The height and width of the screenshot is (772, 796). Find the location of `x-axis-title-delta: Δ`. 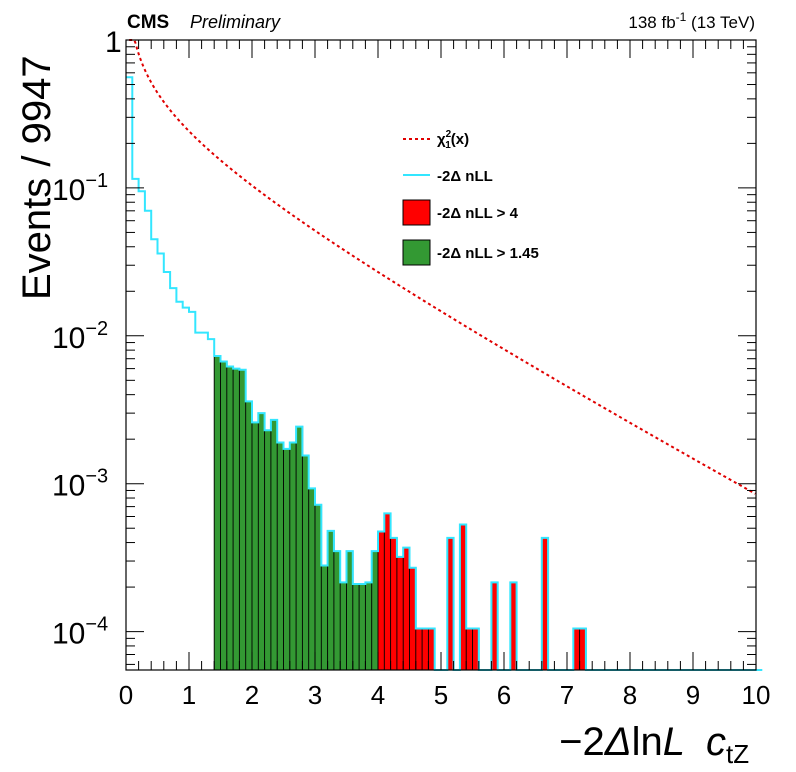

x-axis-title-delta: Δ is located at coordinates (618, 742).